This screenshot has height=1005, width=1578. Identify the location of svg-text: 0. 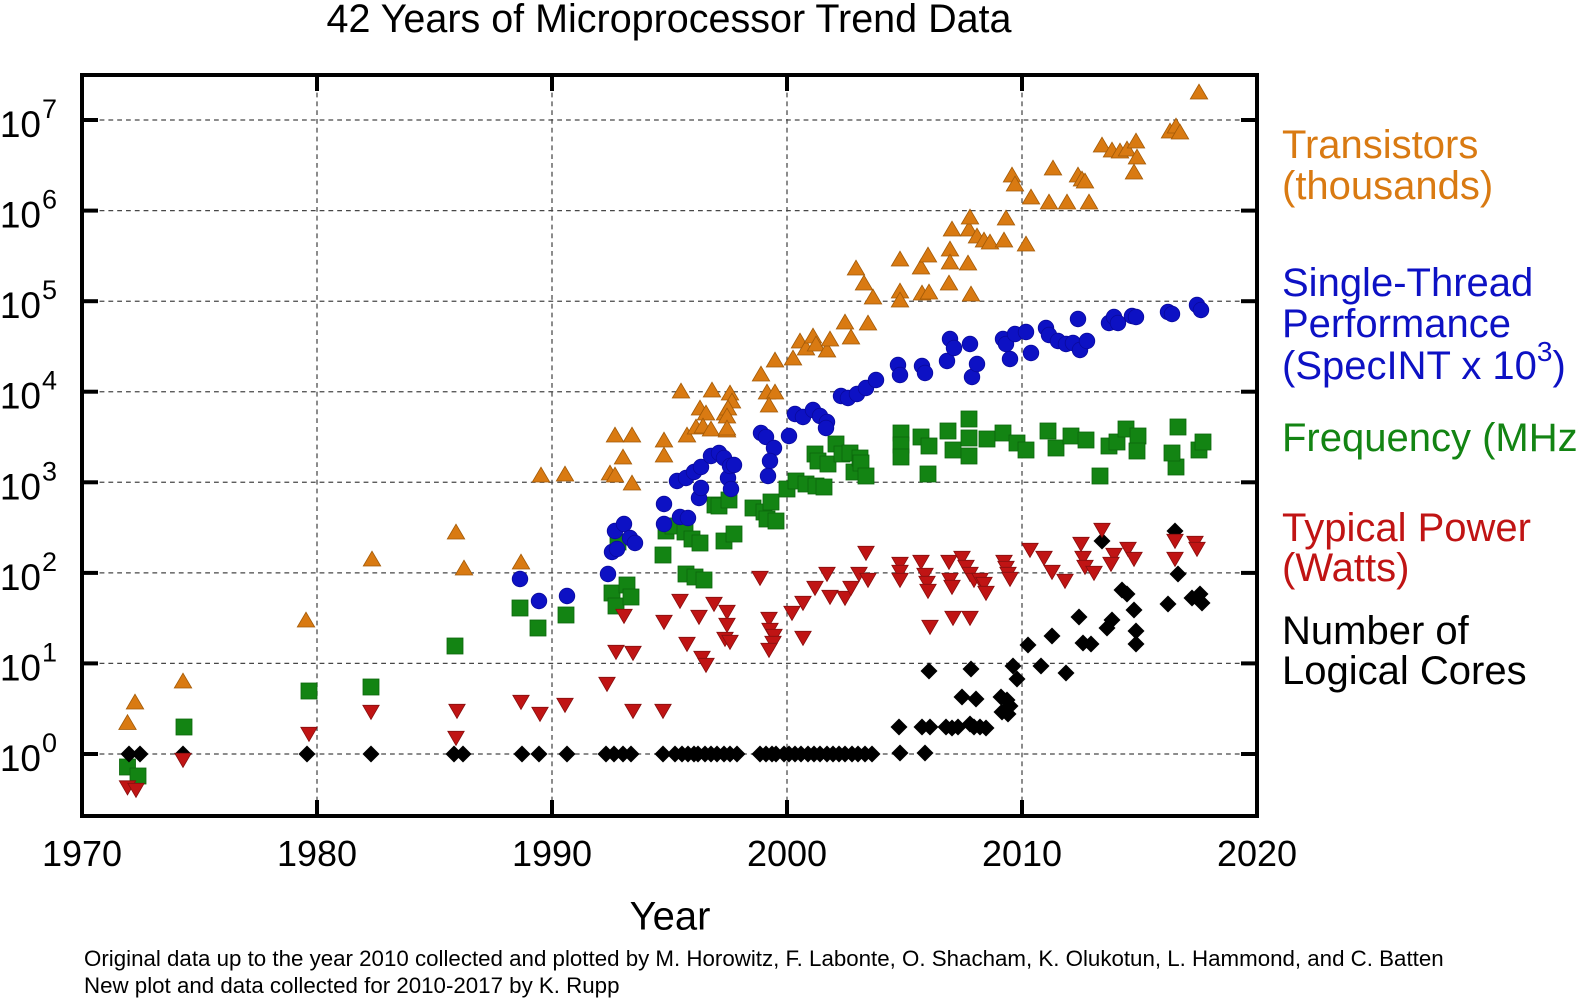
(49, 743).